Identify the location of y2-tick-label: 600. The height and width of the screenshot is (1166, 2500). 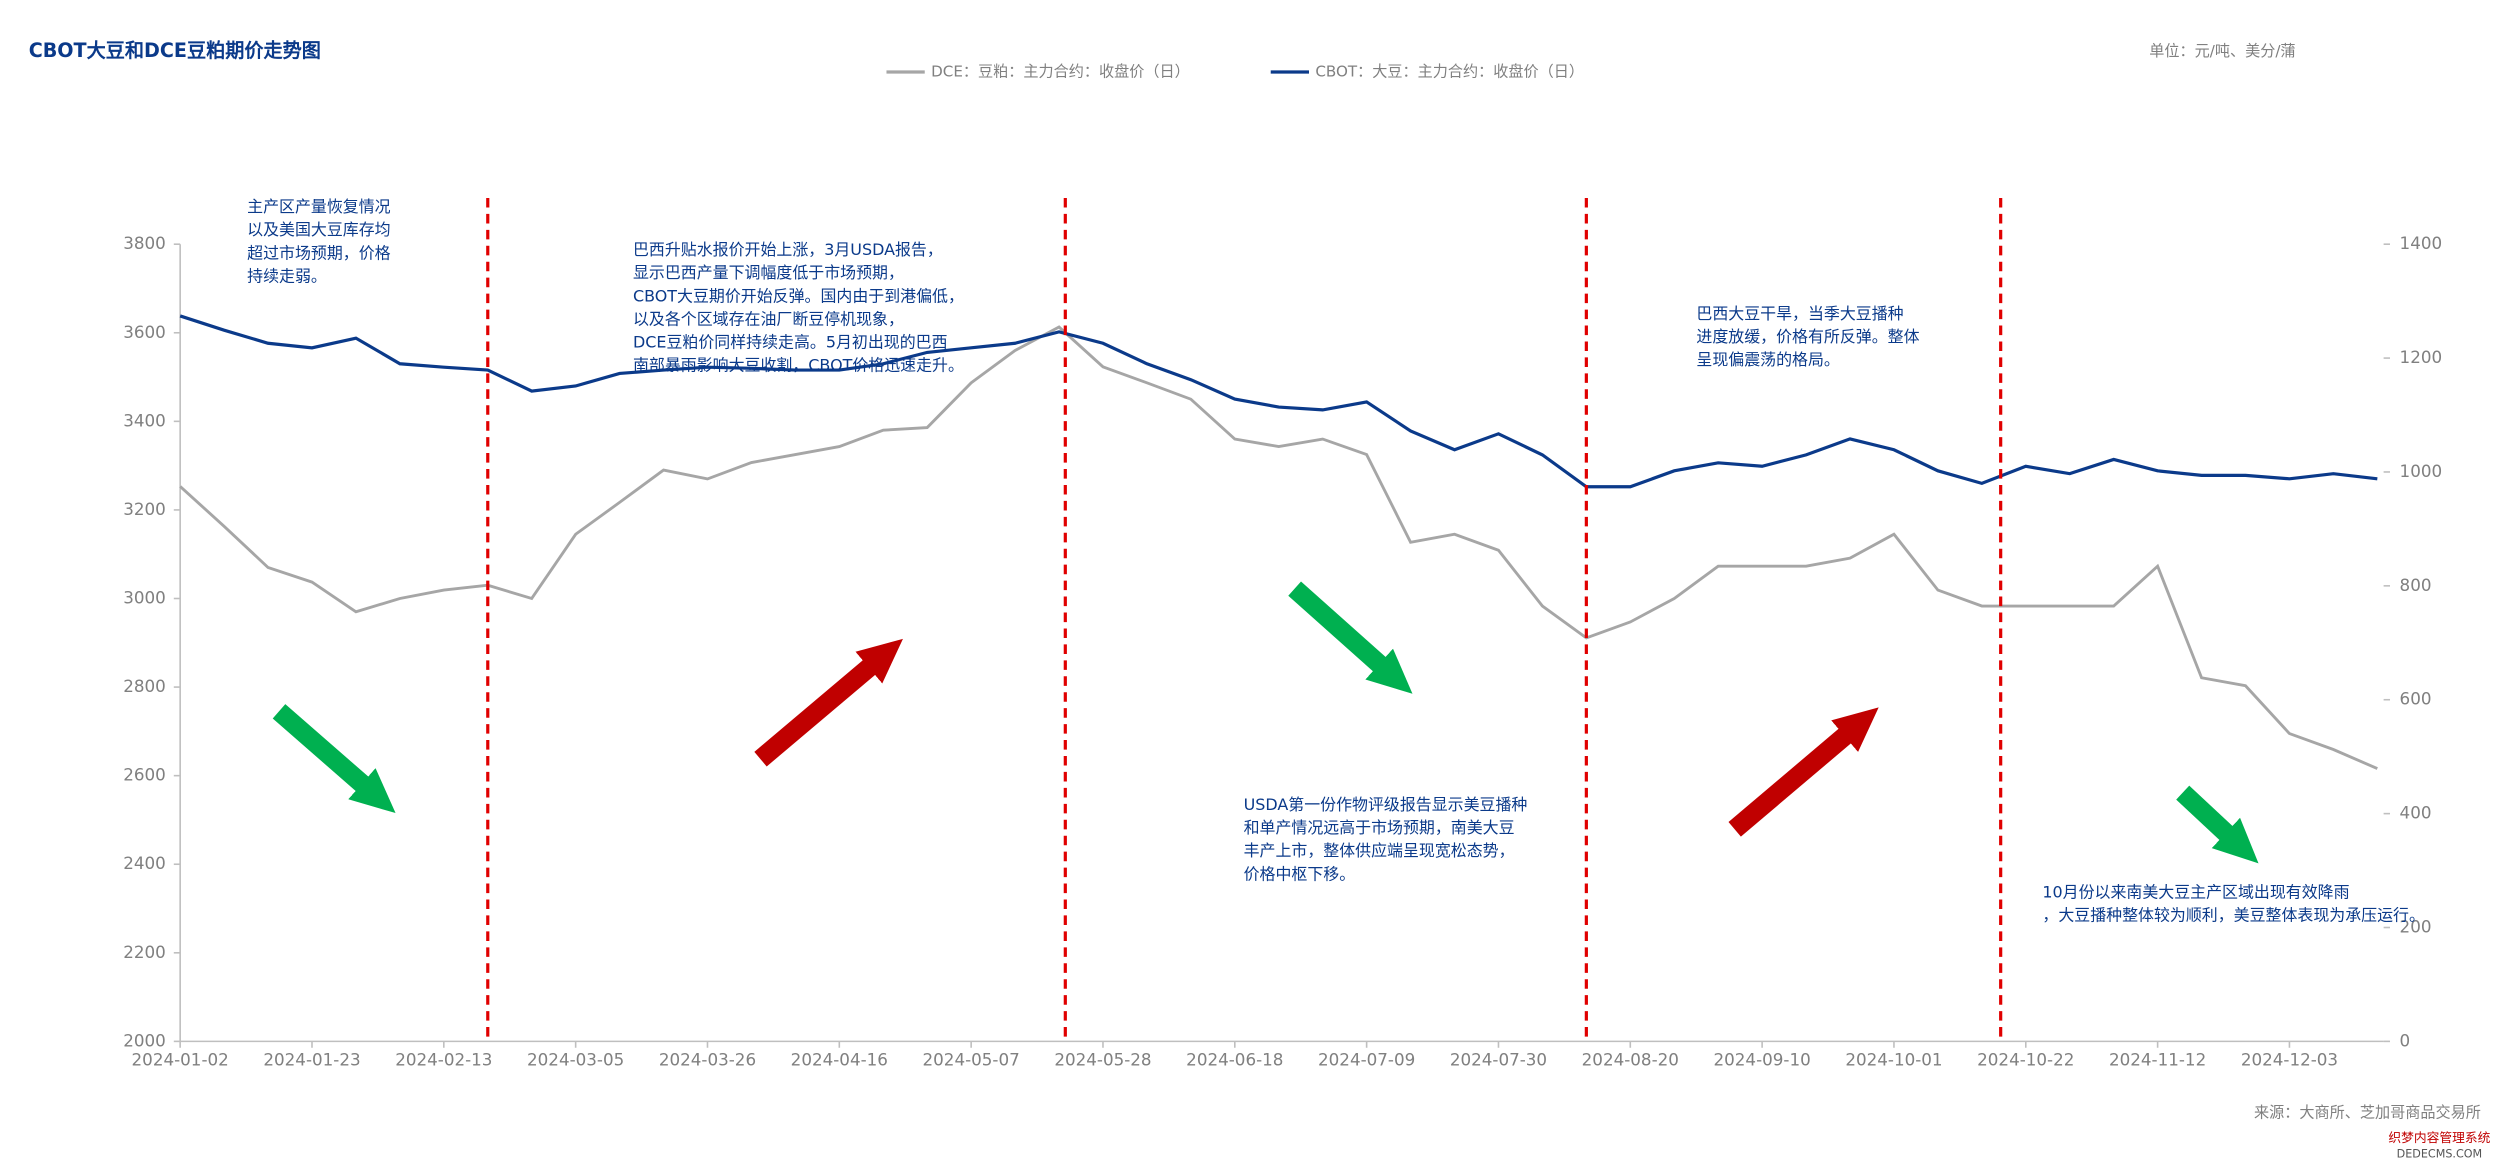
(2416, 699).